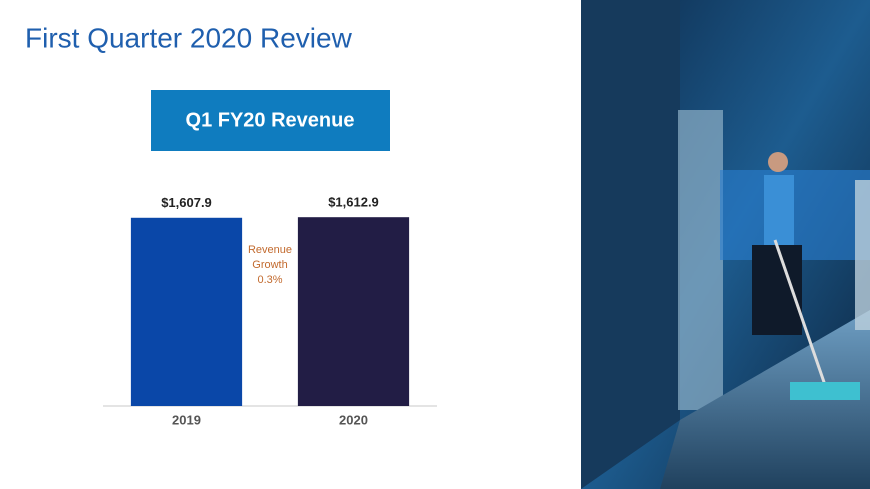  Describe the element at coordinates (270, 250) in the screenshot. I see `annotation: Revenue` at that location.